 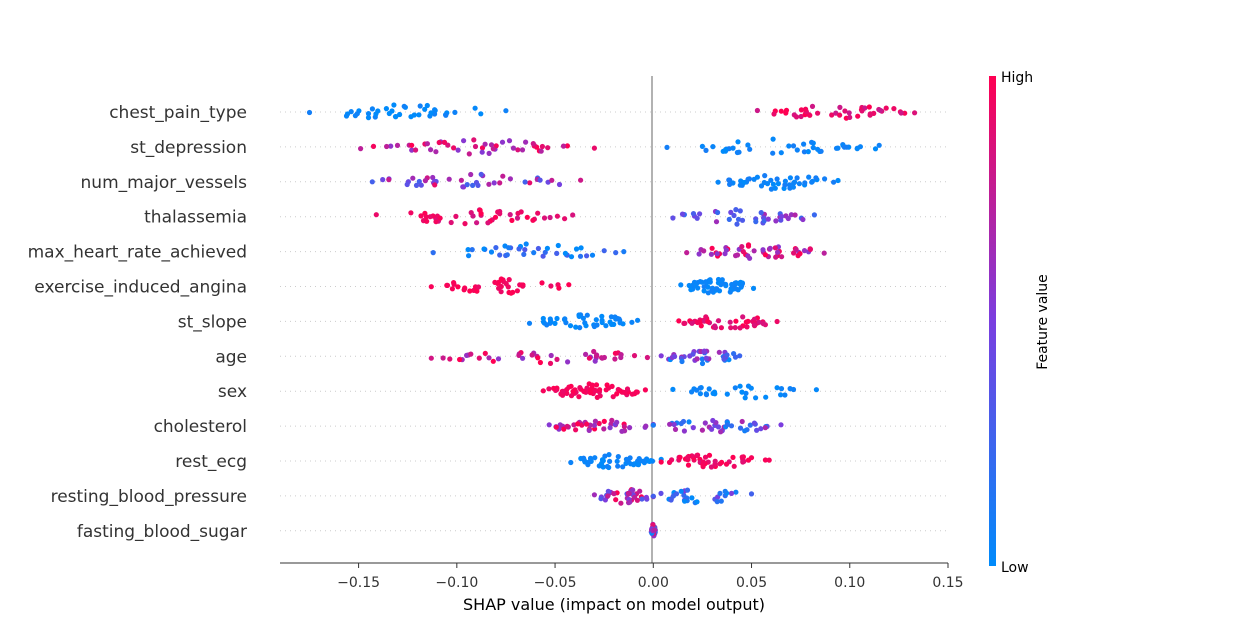 I want to click on x-tick-label: 0.00, so click(x=653, y=583).